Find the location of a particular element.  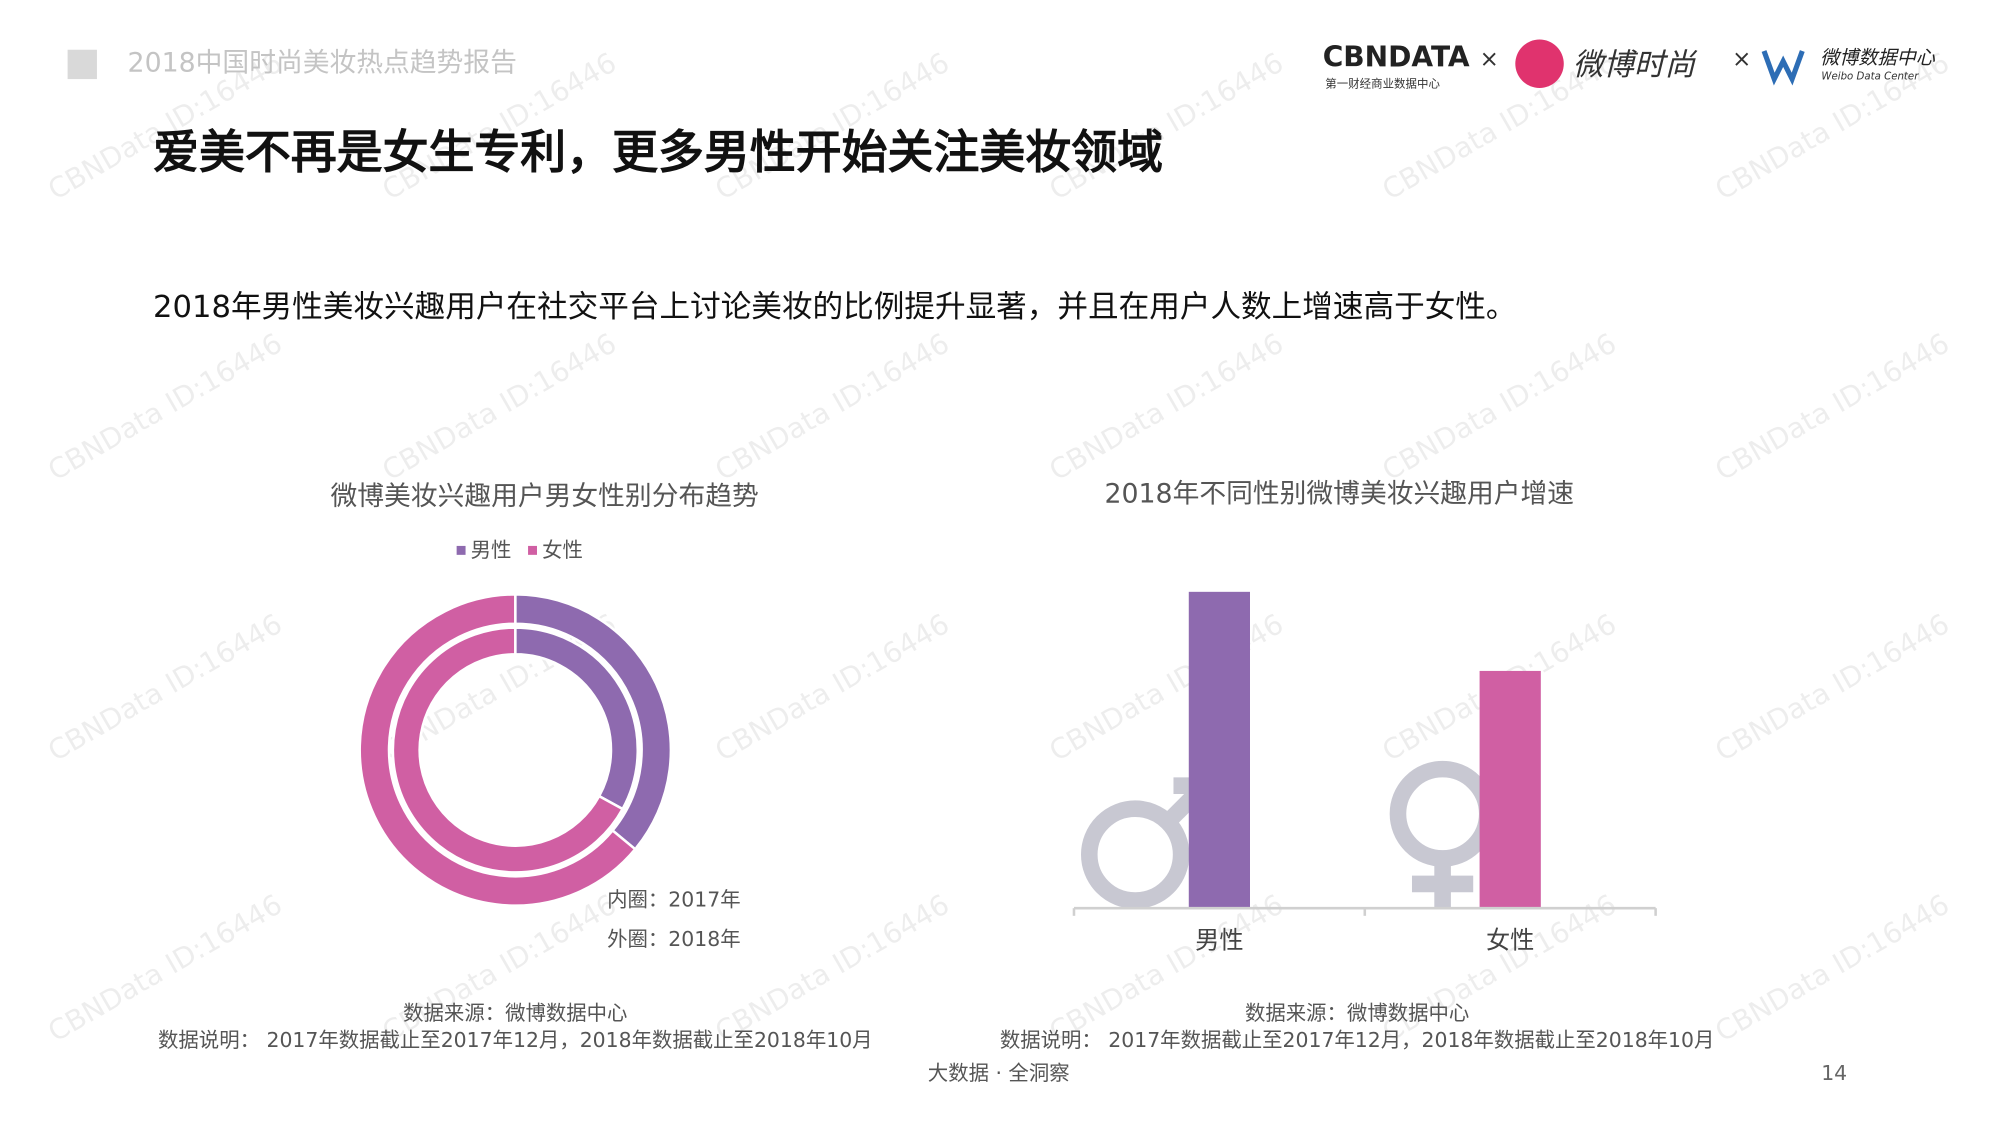

chart-title: 2018年不同性别微博美妆兴趣用户增速 is located at coordinates (1339, 493).